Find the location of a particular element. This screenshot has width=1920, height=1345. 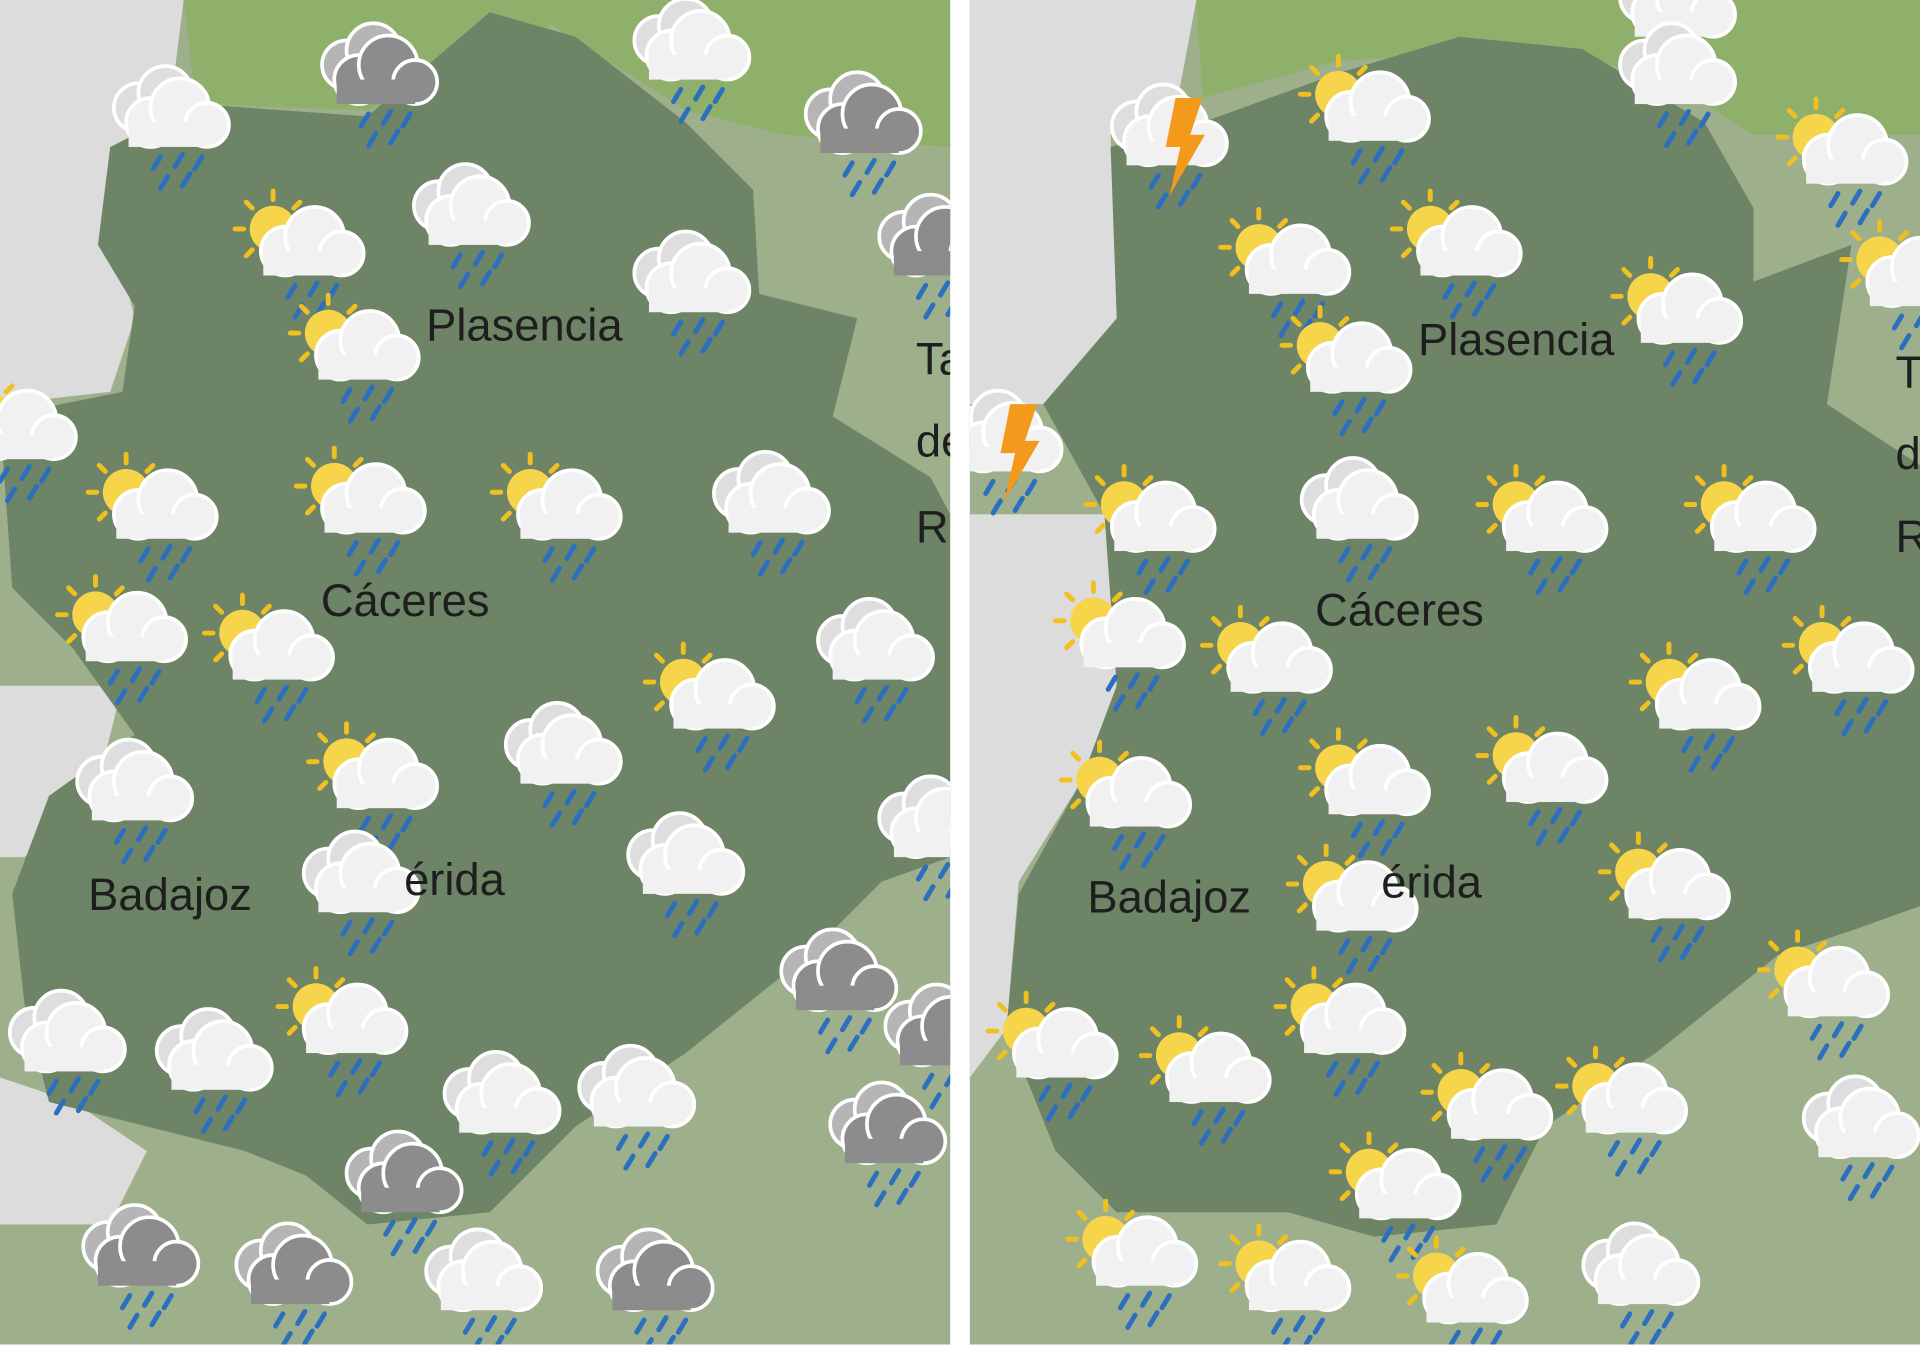

city-label-caceres: Cáceres is located at coordinates (405, 600).